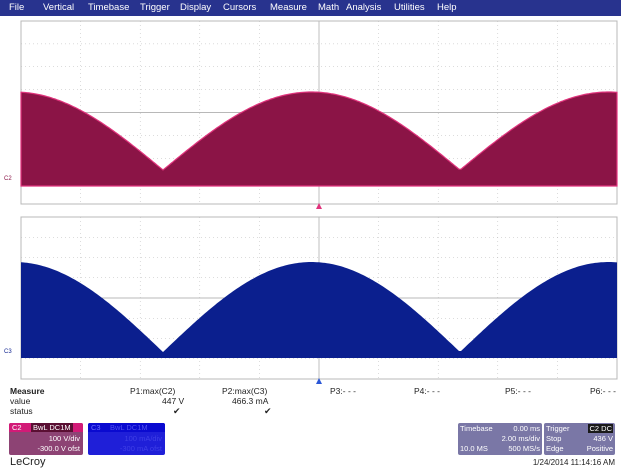  What do you see at coordinates (245, 391) in the screenshot?
I see `p2-label: P2:max(C3)` at bounding box center [245, 391].